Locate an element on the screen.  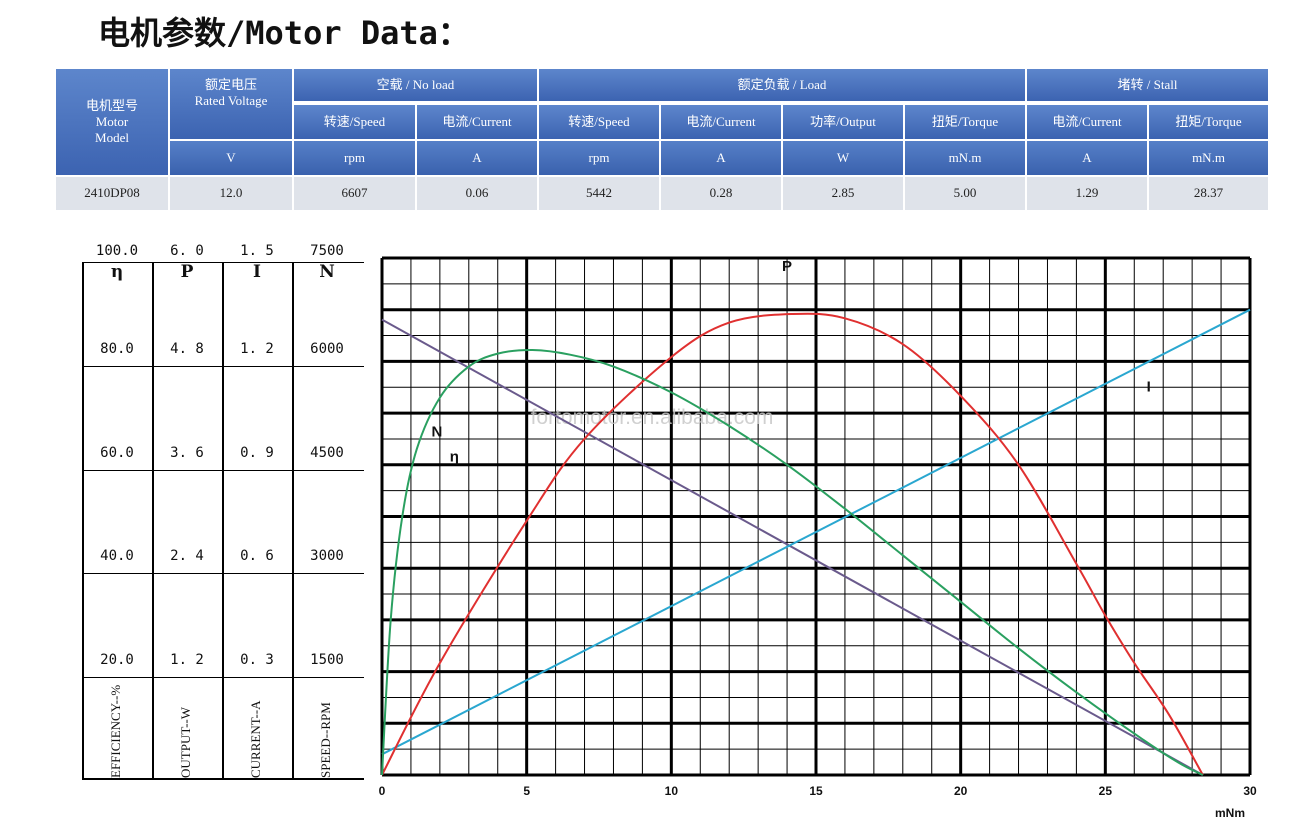
scale-tick-label: 20.0 is located at coordinates (117, 660).